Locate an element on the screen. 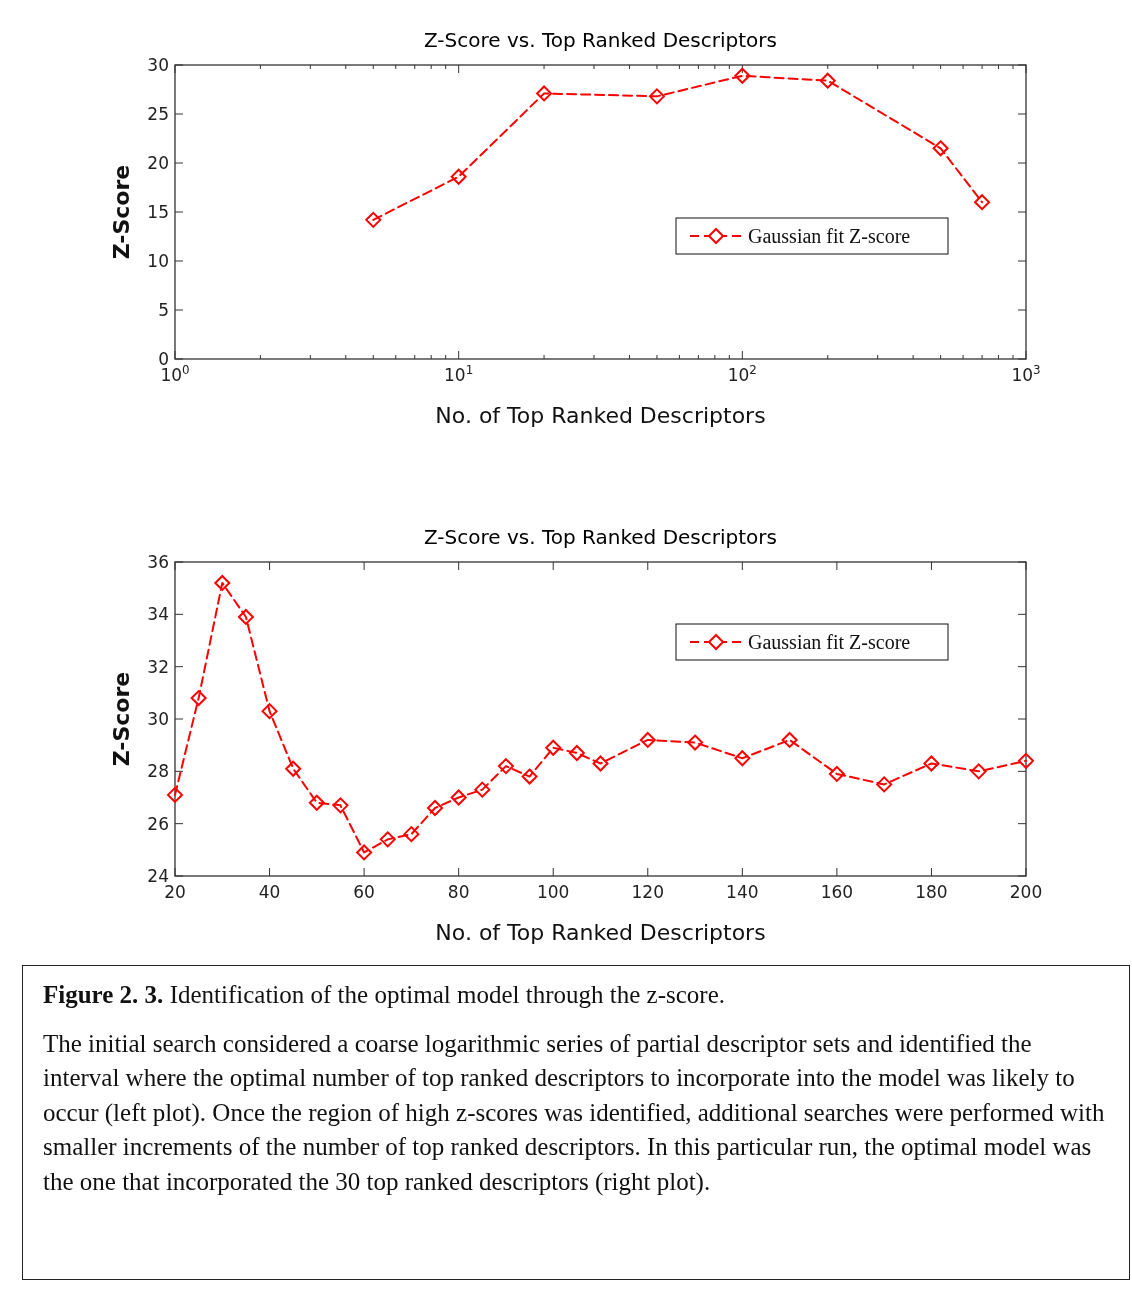  y-tick-label: 5 is located at coordinates (163, 310).